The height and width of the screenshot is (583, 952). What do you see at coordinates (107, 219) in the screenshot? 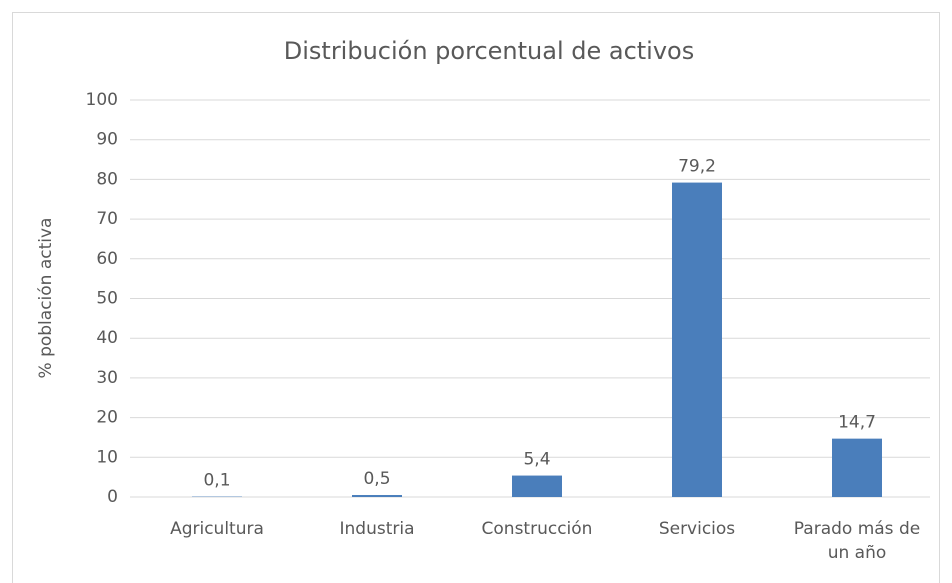
I see `y-tick-label: 70` at bounding box center [107, 219].